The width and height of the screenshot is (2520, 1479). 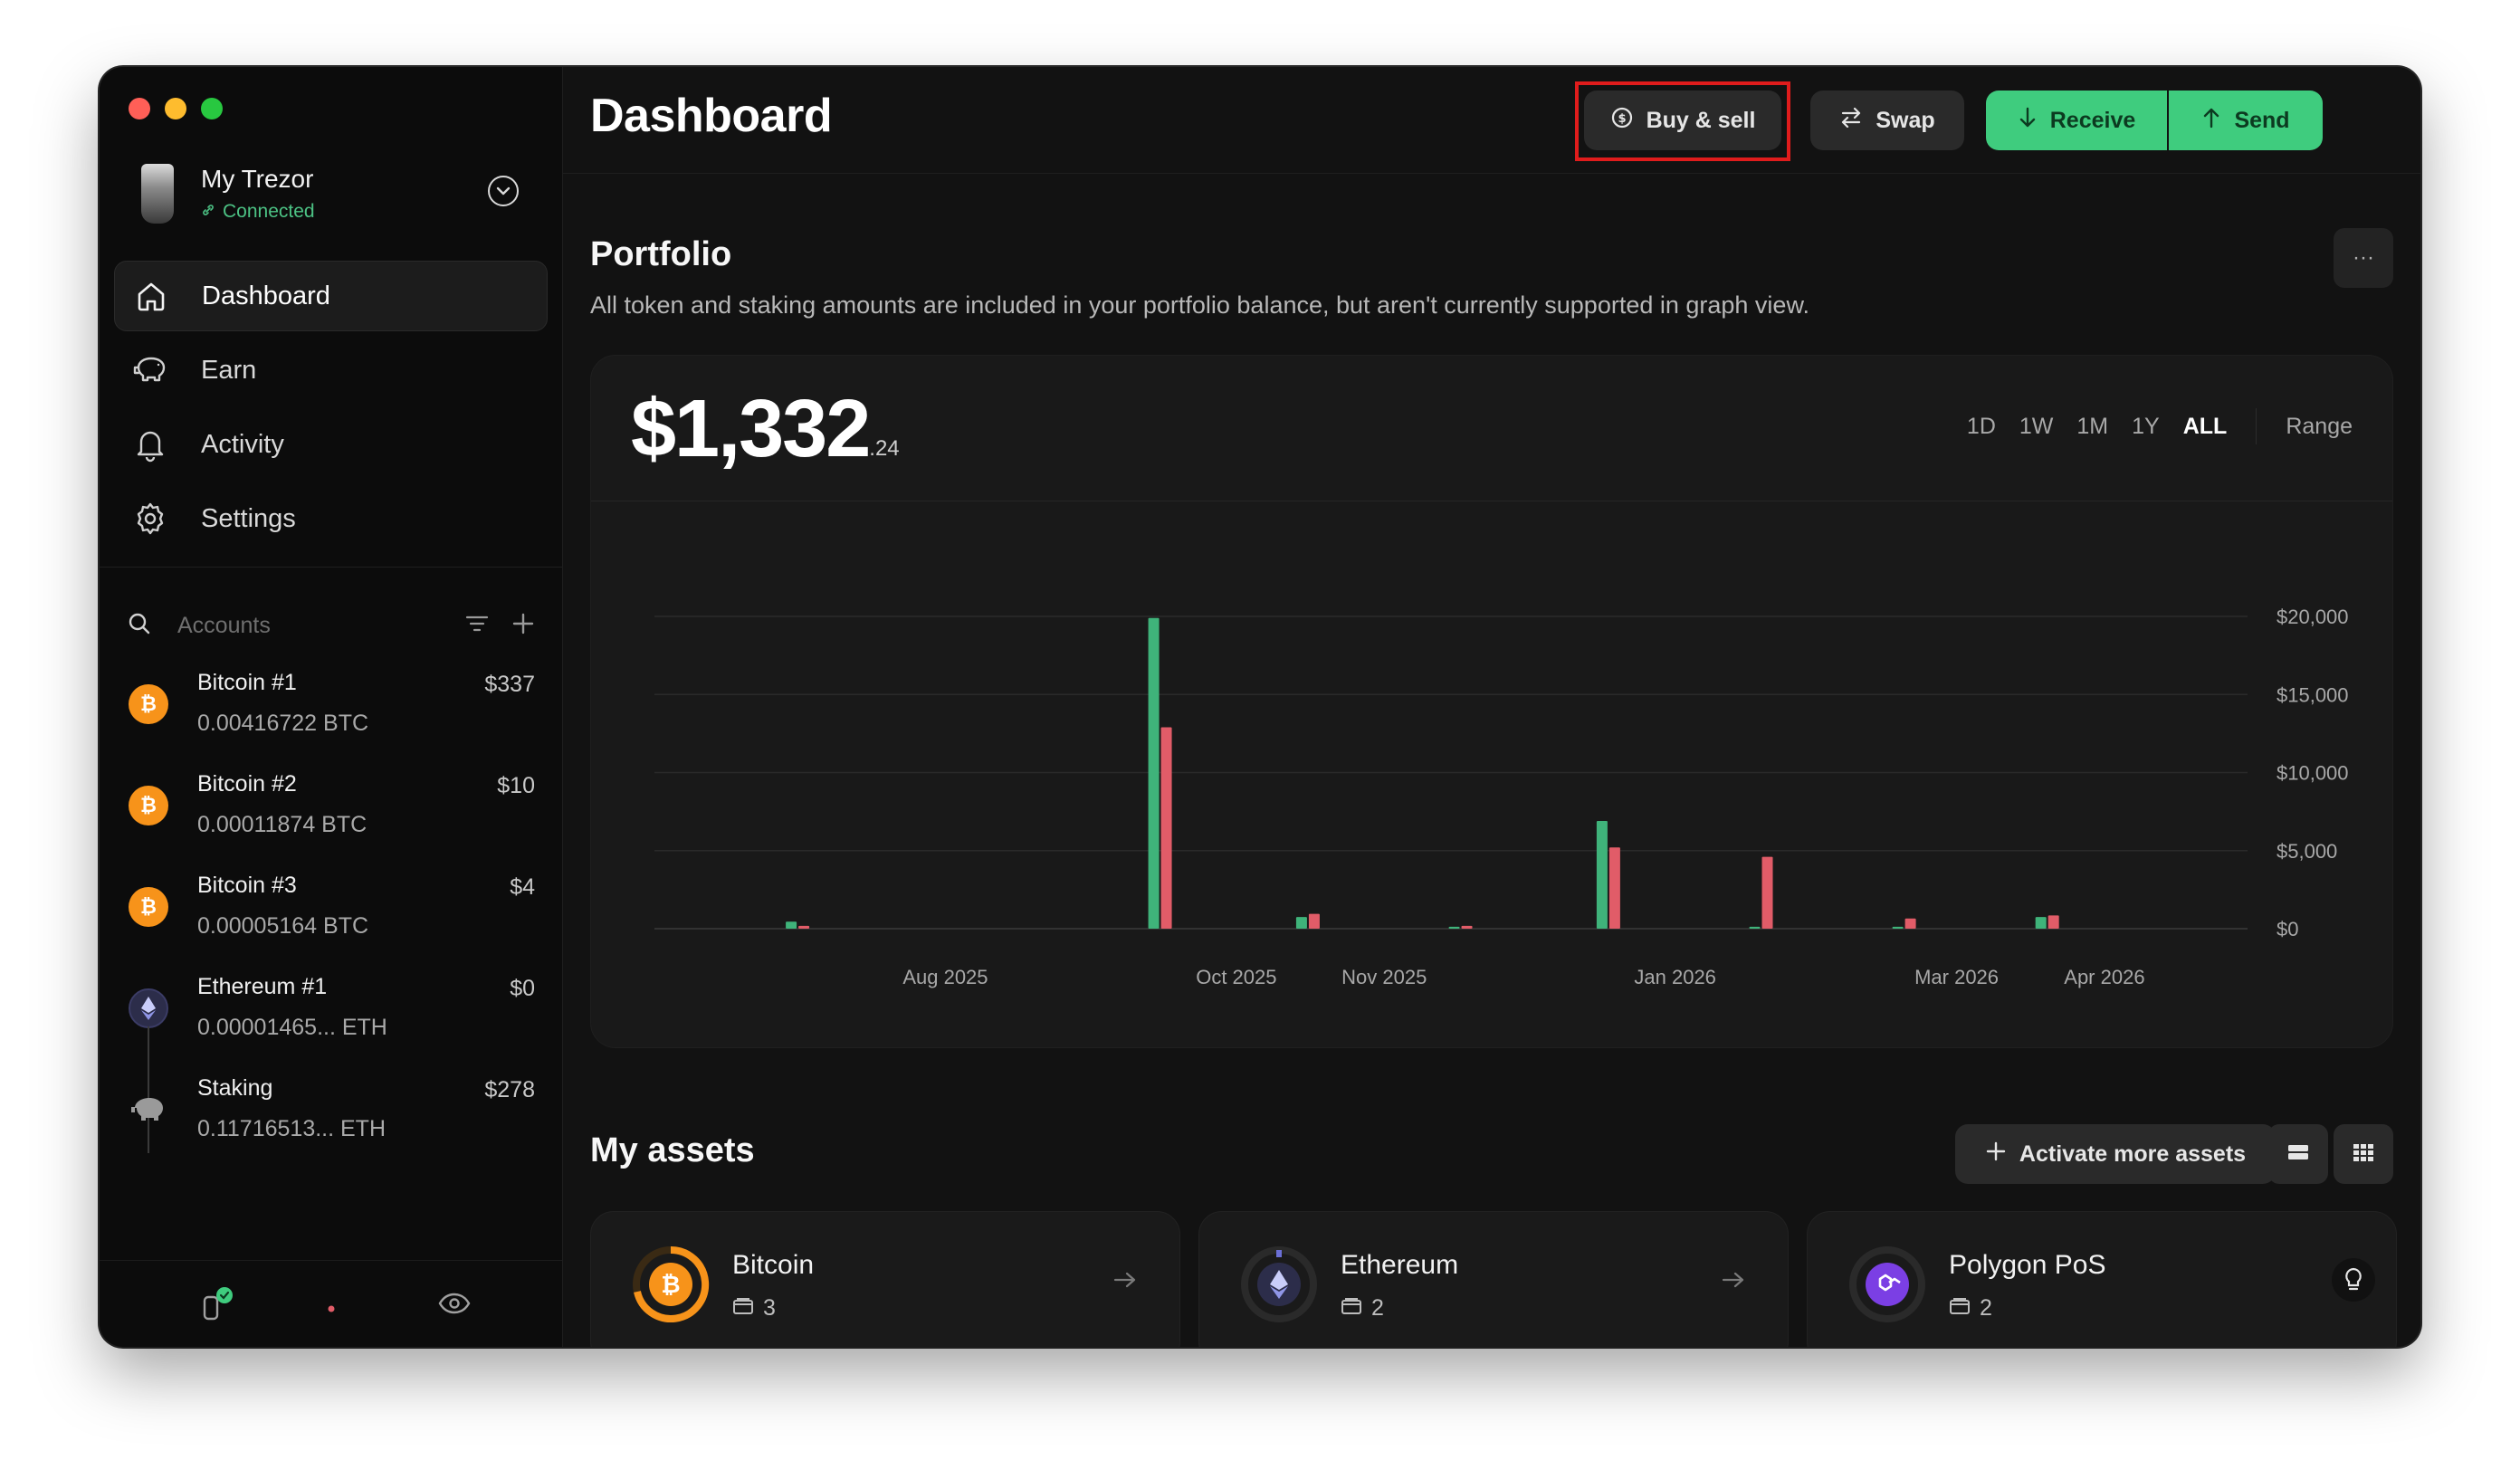 I want to click on account-item: ₿ Bitcoin #3 0.00005164 BTC $4, so click(x=328, y=918).